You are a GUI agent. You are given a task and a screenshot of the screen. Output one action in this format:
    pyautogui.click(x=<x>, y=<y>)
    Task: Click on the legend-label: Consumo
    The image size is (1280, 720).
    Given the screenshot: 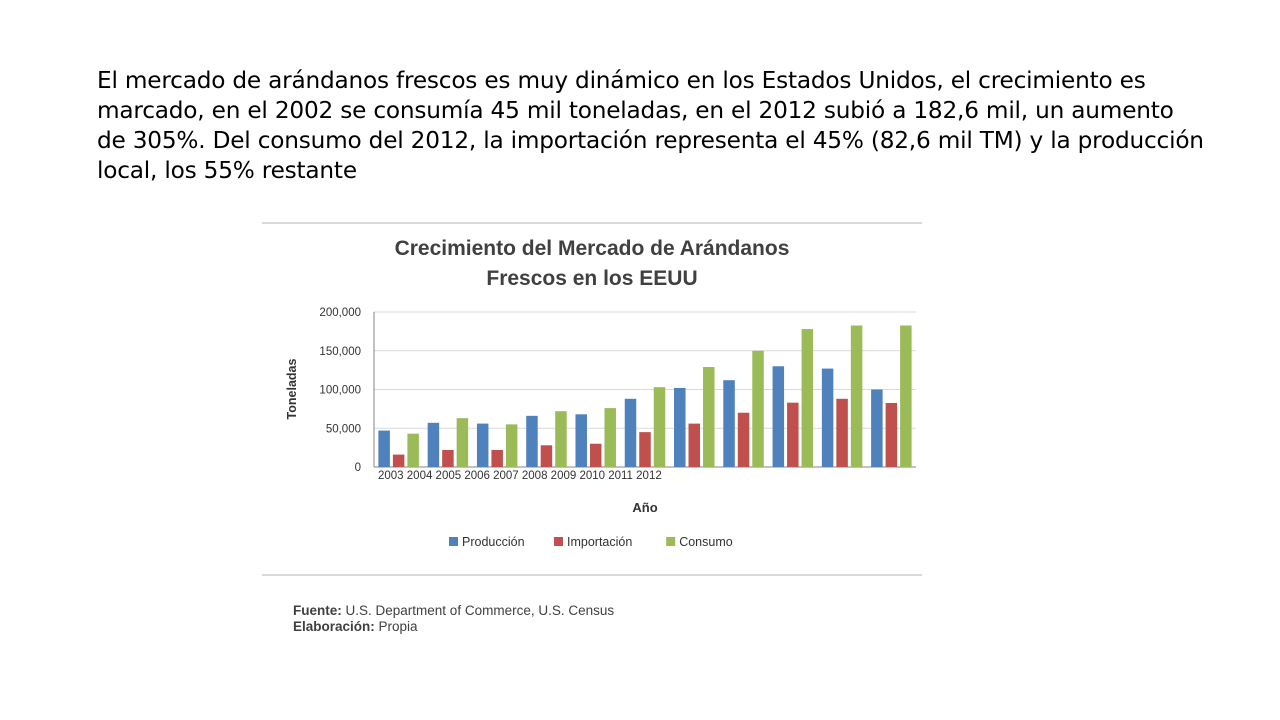 What is the action you would take?
    pyautogui.click(x=706, y=542)
    